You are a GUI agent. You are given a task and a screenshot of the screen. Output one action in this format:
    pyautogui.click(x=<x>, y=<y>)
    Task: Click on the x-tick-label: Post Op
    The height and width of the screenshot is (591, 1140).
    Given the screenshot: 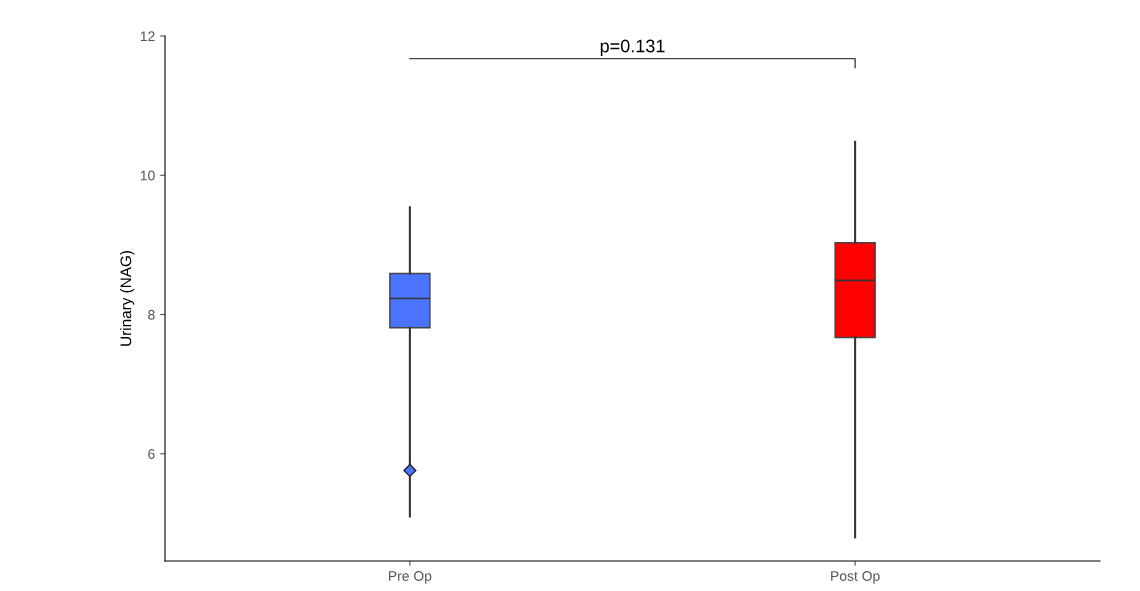 What is the action you would take?
    pyautogui.click(x=855, y=577)
    